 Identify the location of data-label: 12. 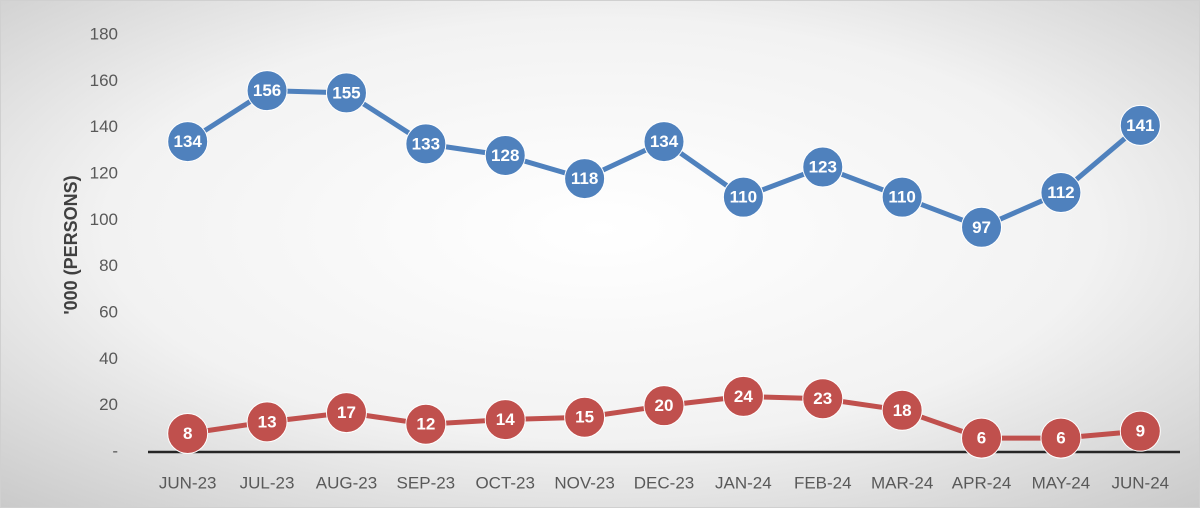
(425, 424).